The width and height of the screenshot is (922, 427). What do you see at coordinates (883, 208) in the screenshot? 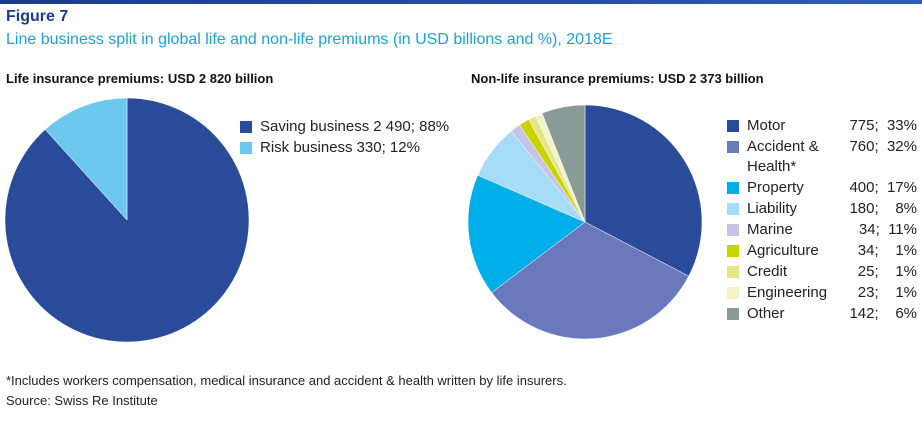
I see `value-label: 180; 8%` at bounding box center [883, 208].